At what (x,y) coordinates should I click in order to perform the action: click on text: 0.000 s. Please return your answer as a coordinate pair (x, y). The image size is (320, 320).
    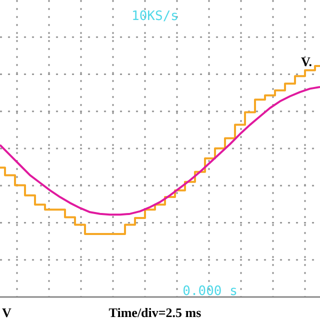
    Looking at the image, I should click on (210, 291).